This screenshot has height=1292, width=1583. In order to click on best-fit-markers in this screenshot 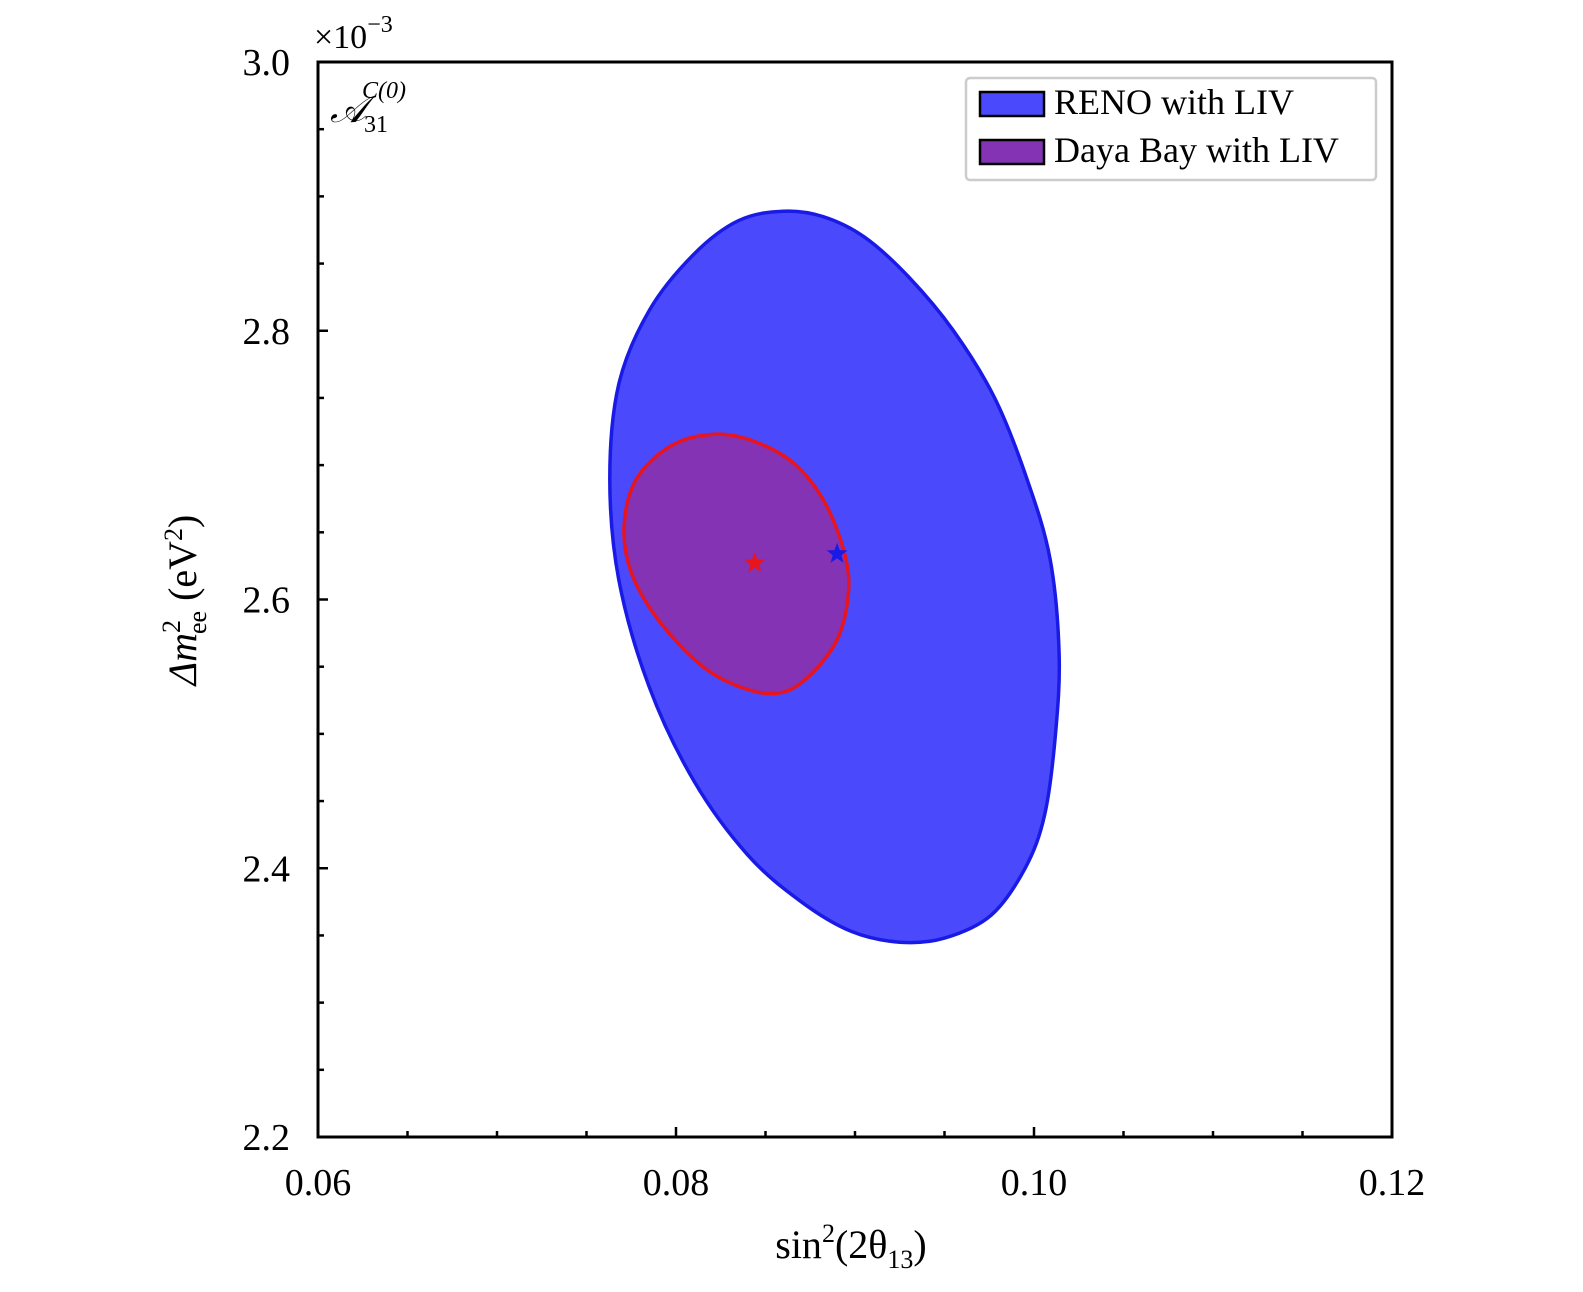, I will do `click(796, 557)`.